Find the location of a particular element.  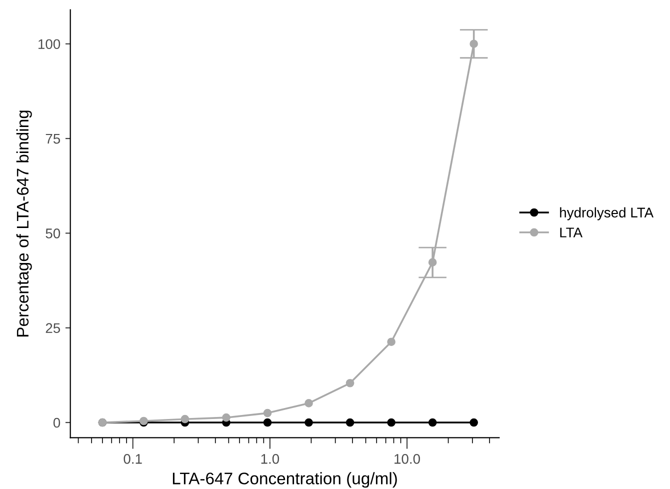

legend-label: LTA is located at coordinates (571, 233).